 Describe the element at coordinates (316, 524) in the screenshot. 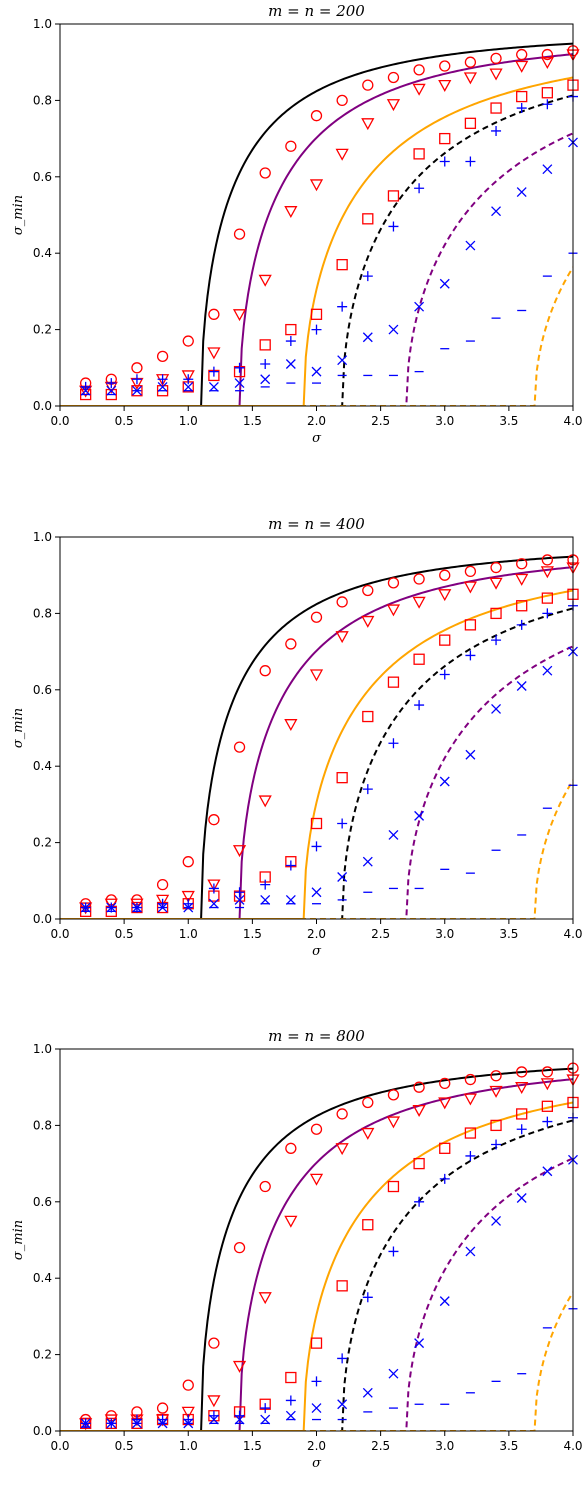

I see `chart-title: m = n = 400` at that location.